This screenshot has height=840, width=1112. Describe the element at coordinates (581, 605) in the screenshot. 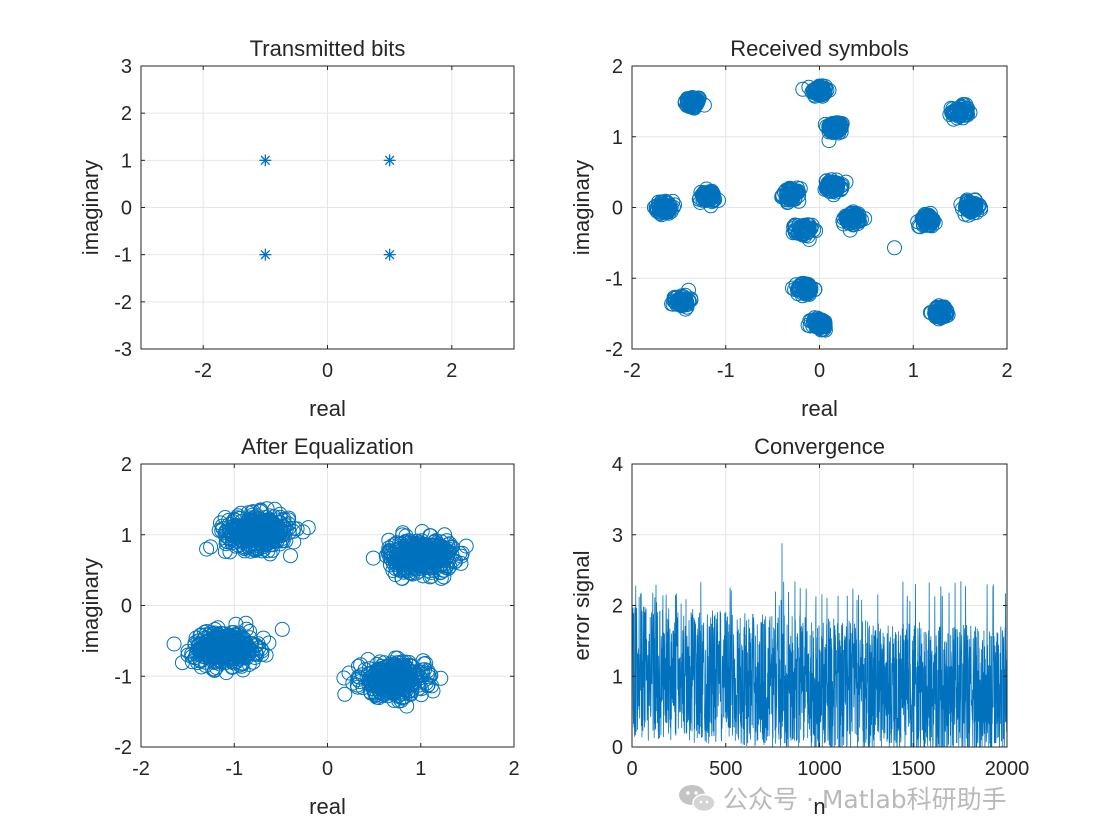

I see `y-axis-label: error signal` at that location.